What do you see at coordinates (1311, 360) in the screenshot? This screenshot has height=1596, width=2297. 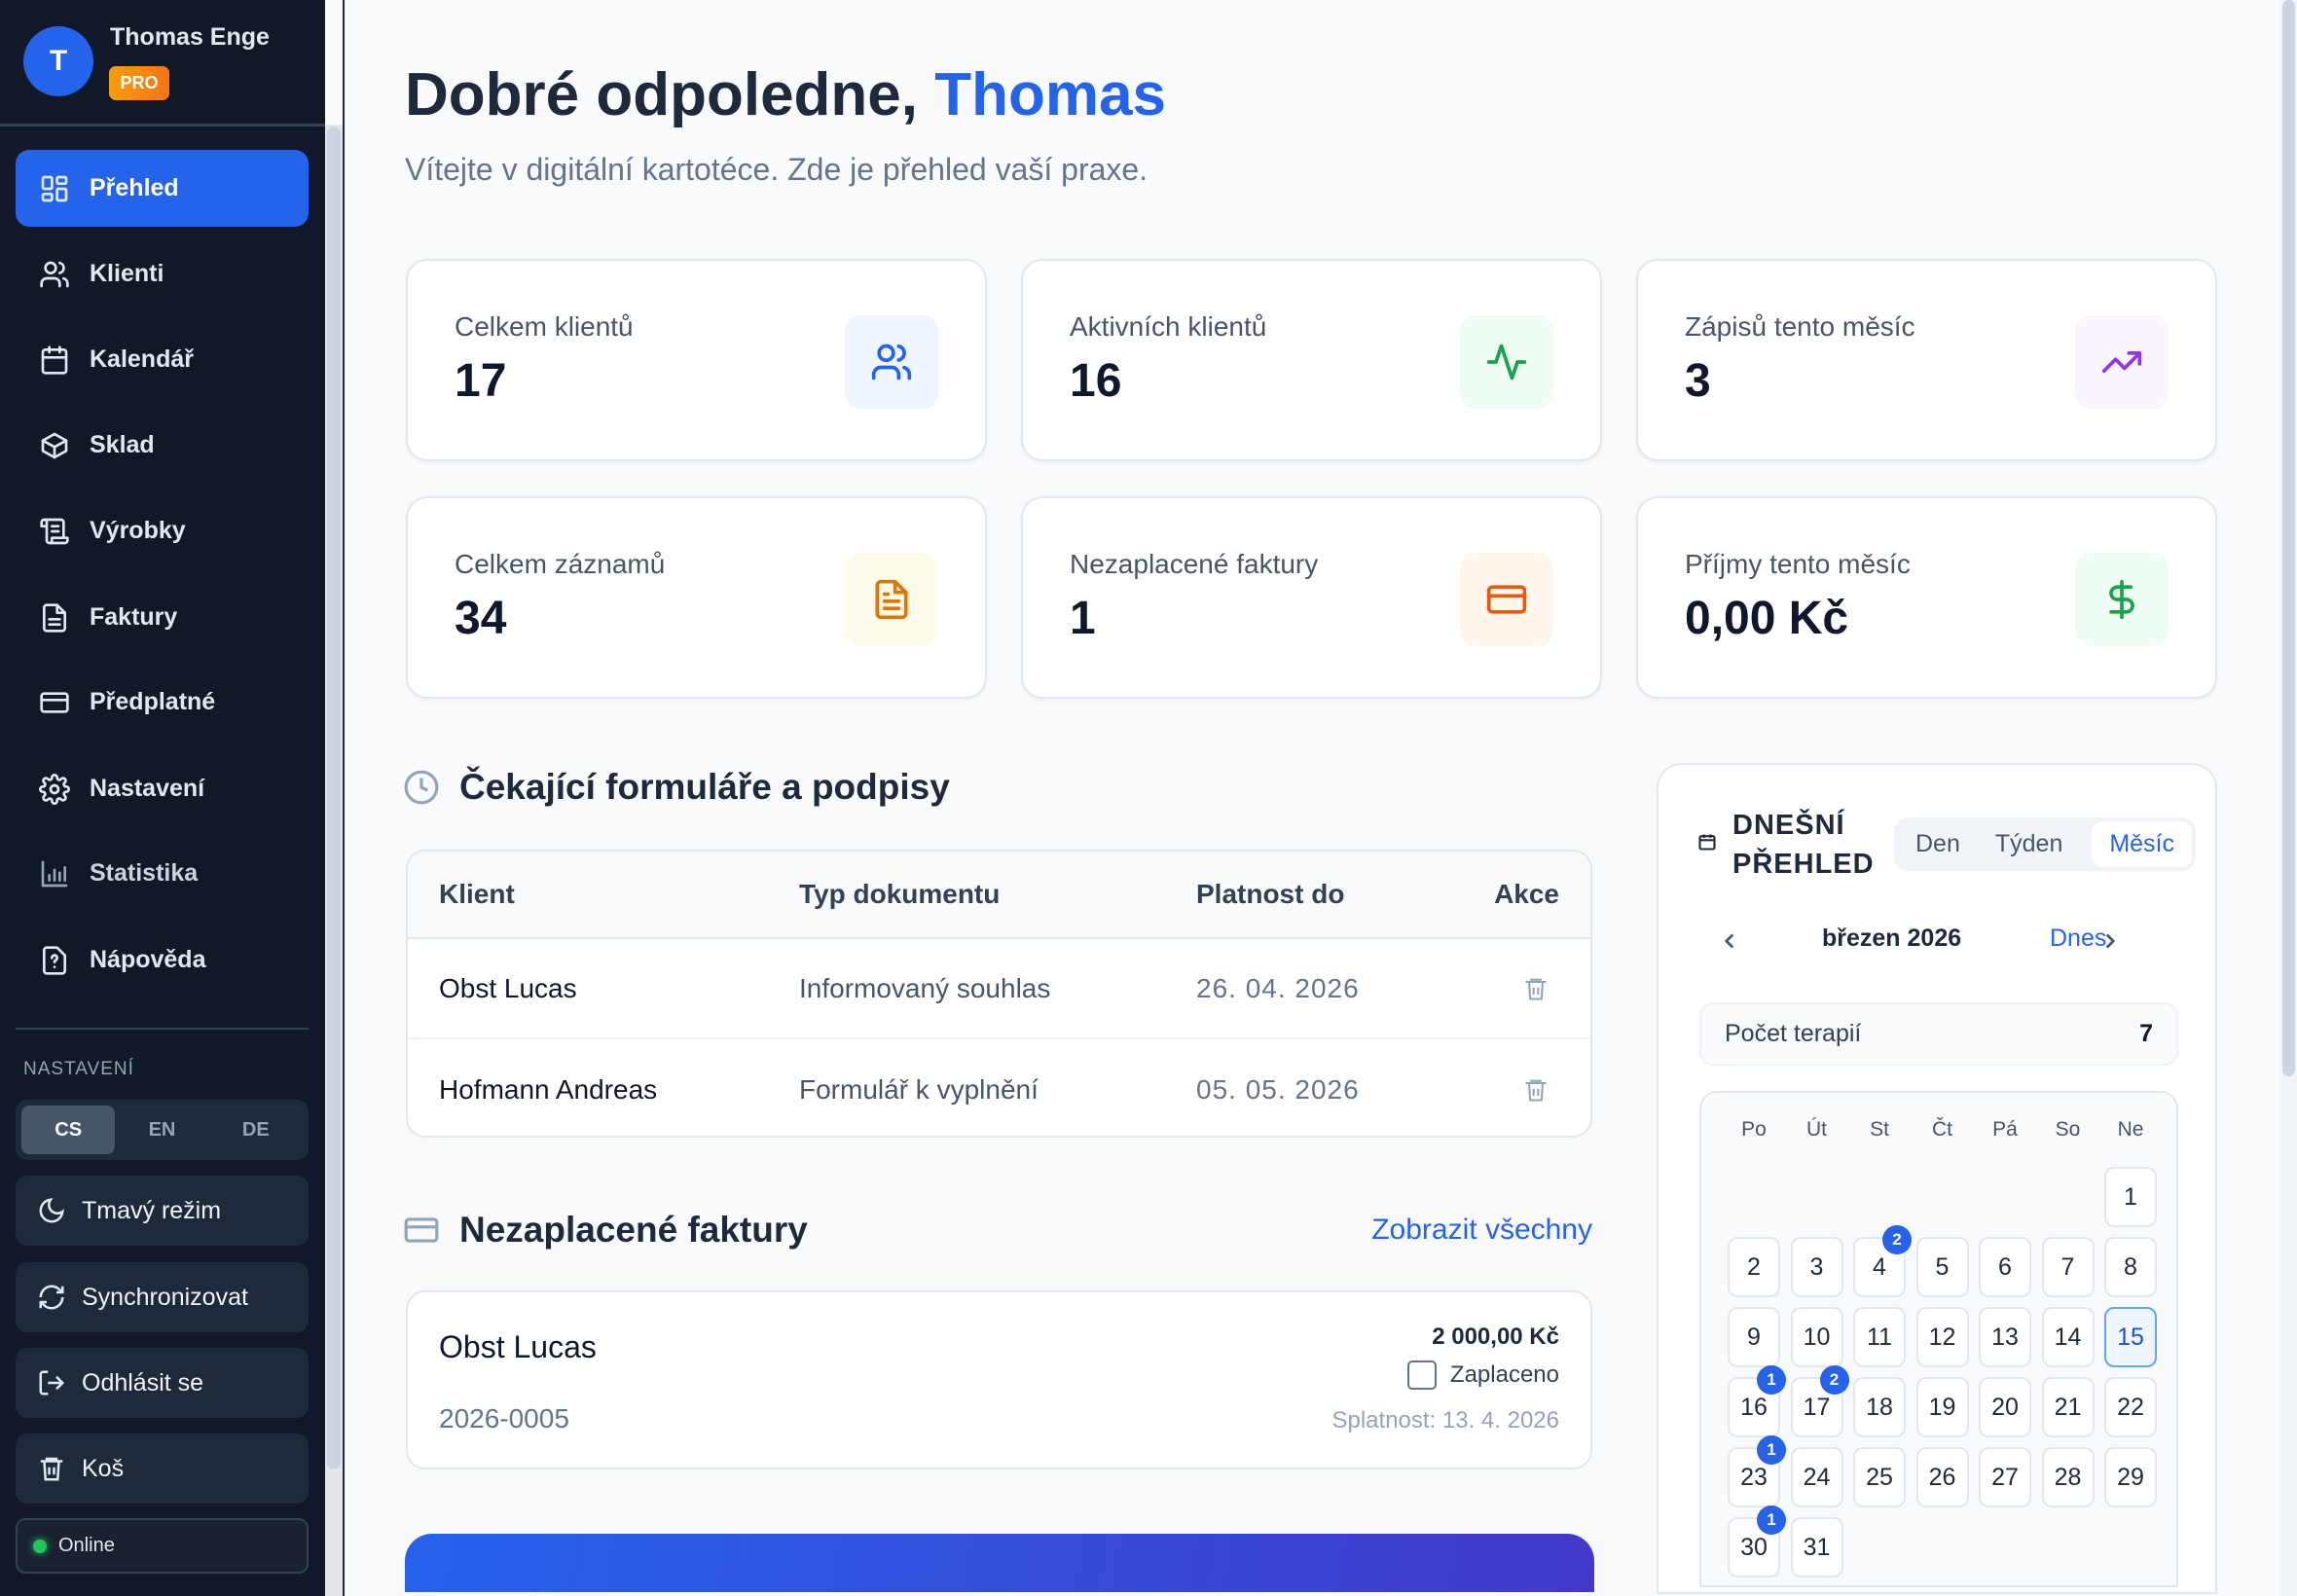 I see `stat-card: Aktivních klientů 16` at bounding box center [1311, 360].